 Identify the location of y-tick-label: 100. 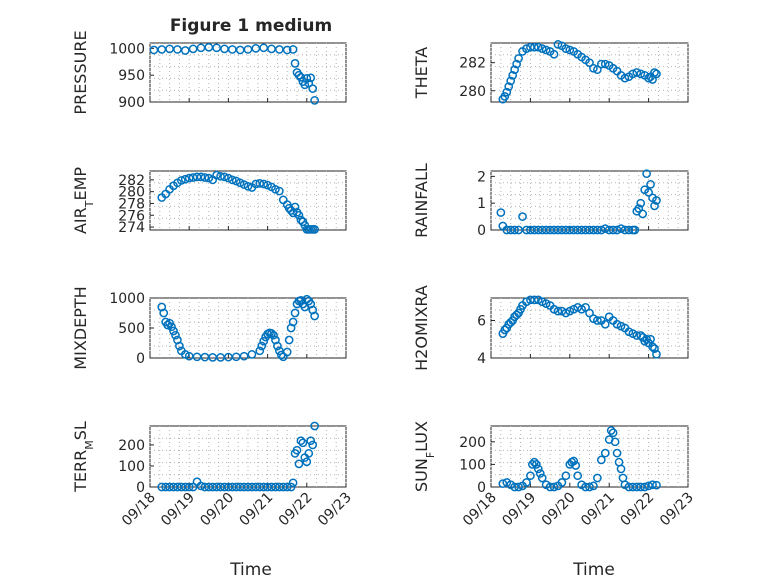
(472, 465).